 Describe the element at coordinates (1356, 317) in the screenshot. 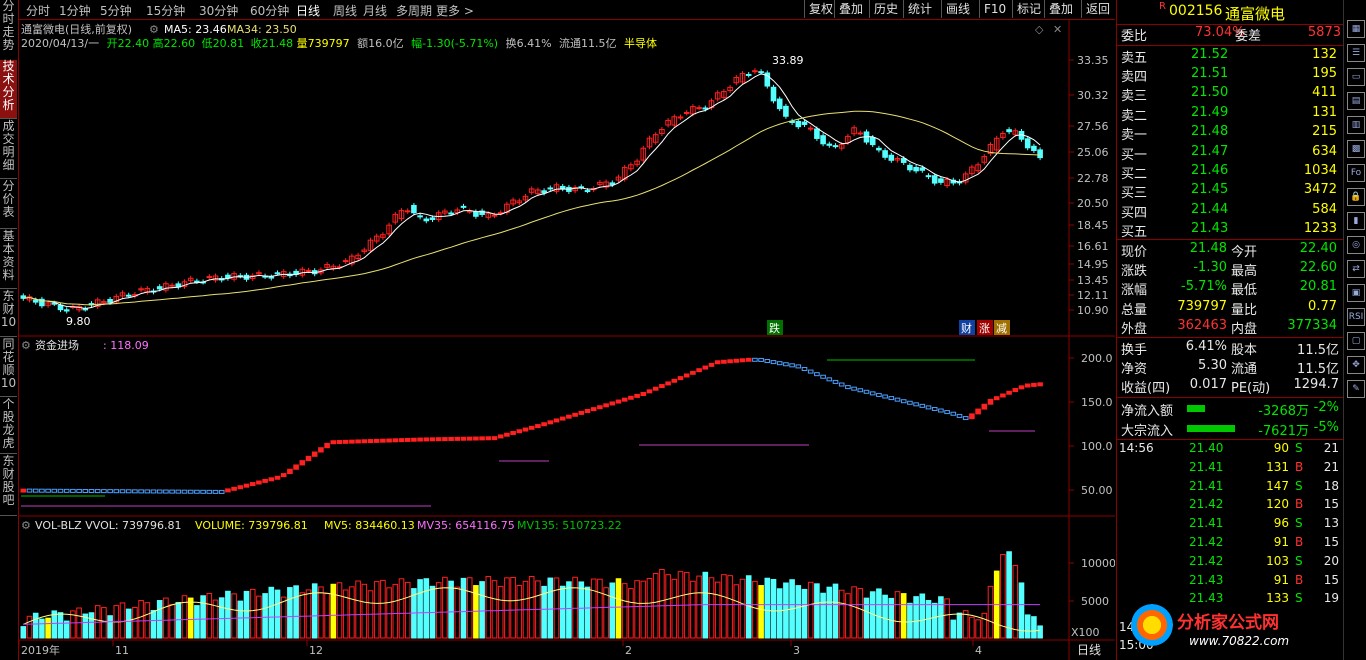

I see `rsi-icon: RSI` at that location.